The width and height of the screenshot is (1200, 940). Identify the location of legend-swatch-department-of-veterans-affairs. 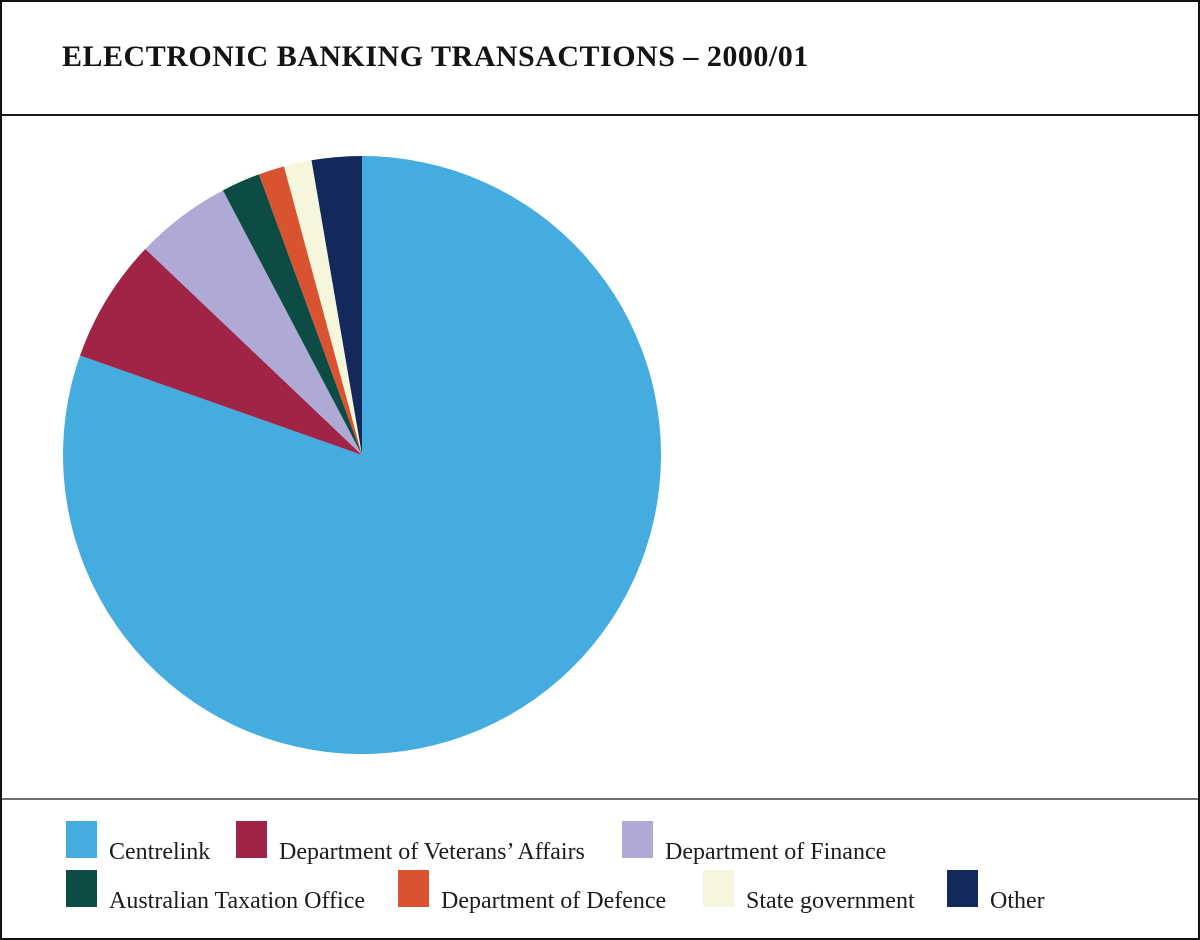
(251, 839).